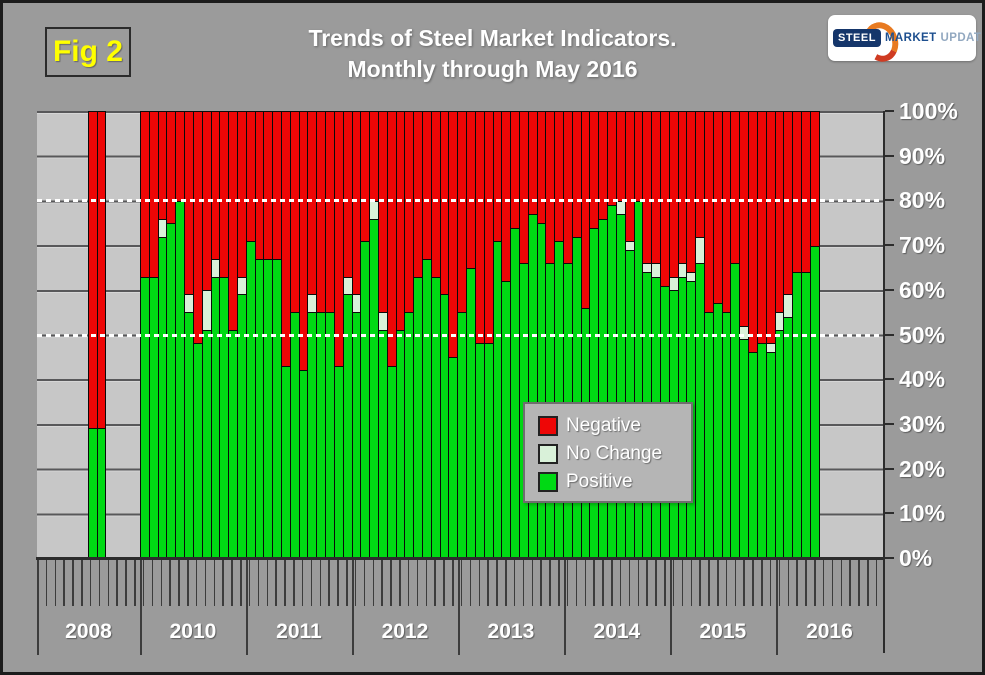  Describe the element at coordinates (857, 38) in the screenshot. I see `logo-steel-text: STEEL` at that location.